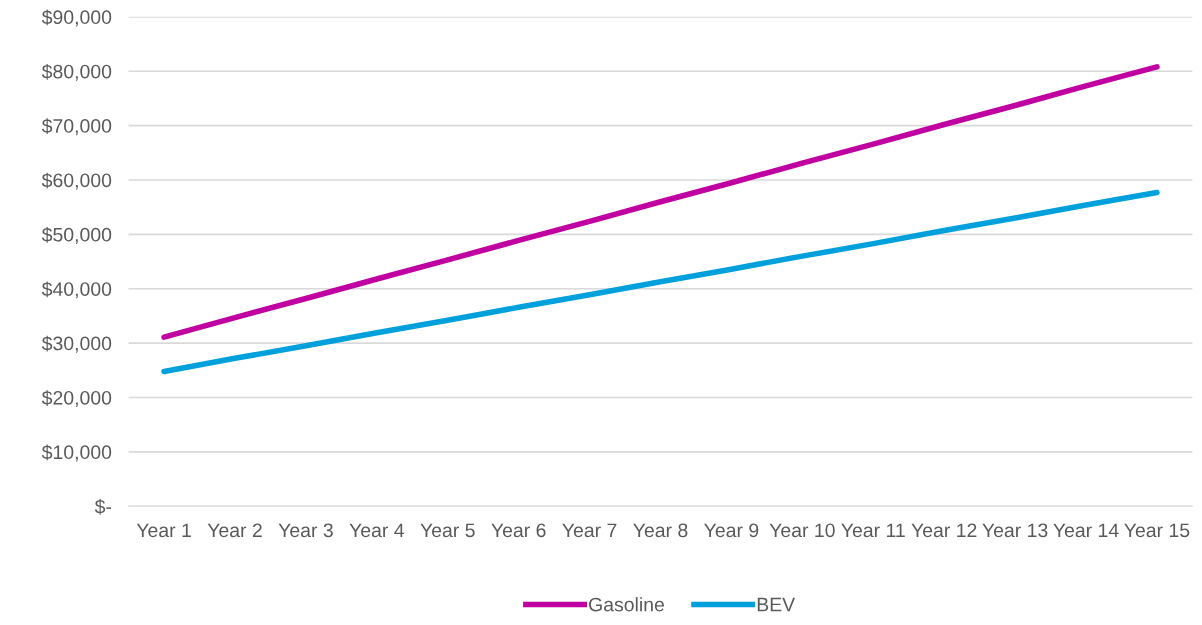 The width and height of the screenshot is (1202, 625). What do you see at coordinates (873, 530) in the screenshot?
I see `x-tick-label: Year 11` at bounding box center [873, 530].